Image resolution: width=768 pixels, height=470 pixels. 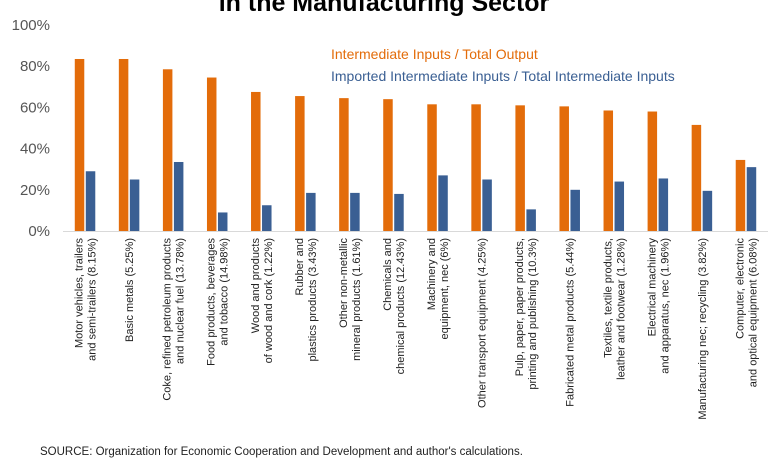 What do you see at coordinates (35, 149) in the screenshot?
I see `y-tick-label: 40%` at bounding box center [35, 149].